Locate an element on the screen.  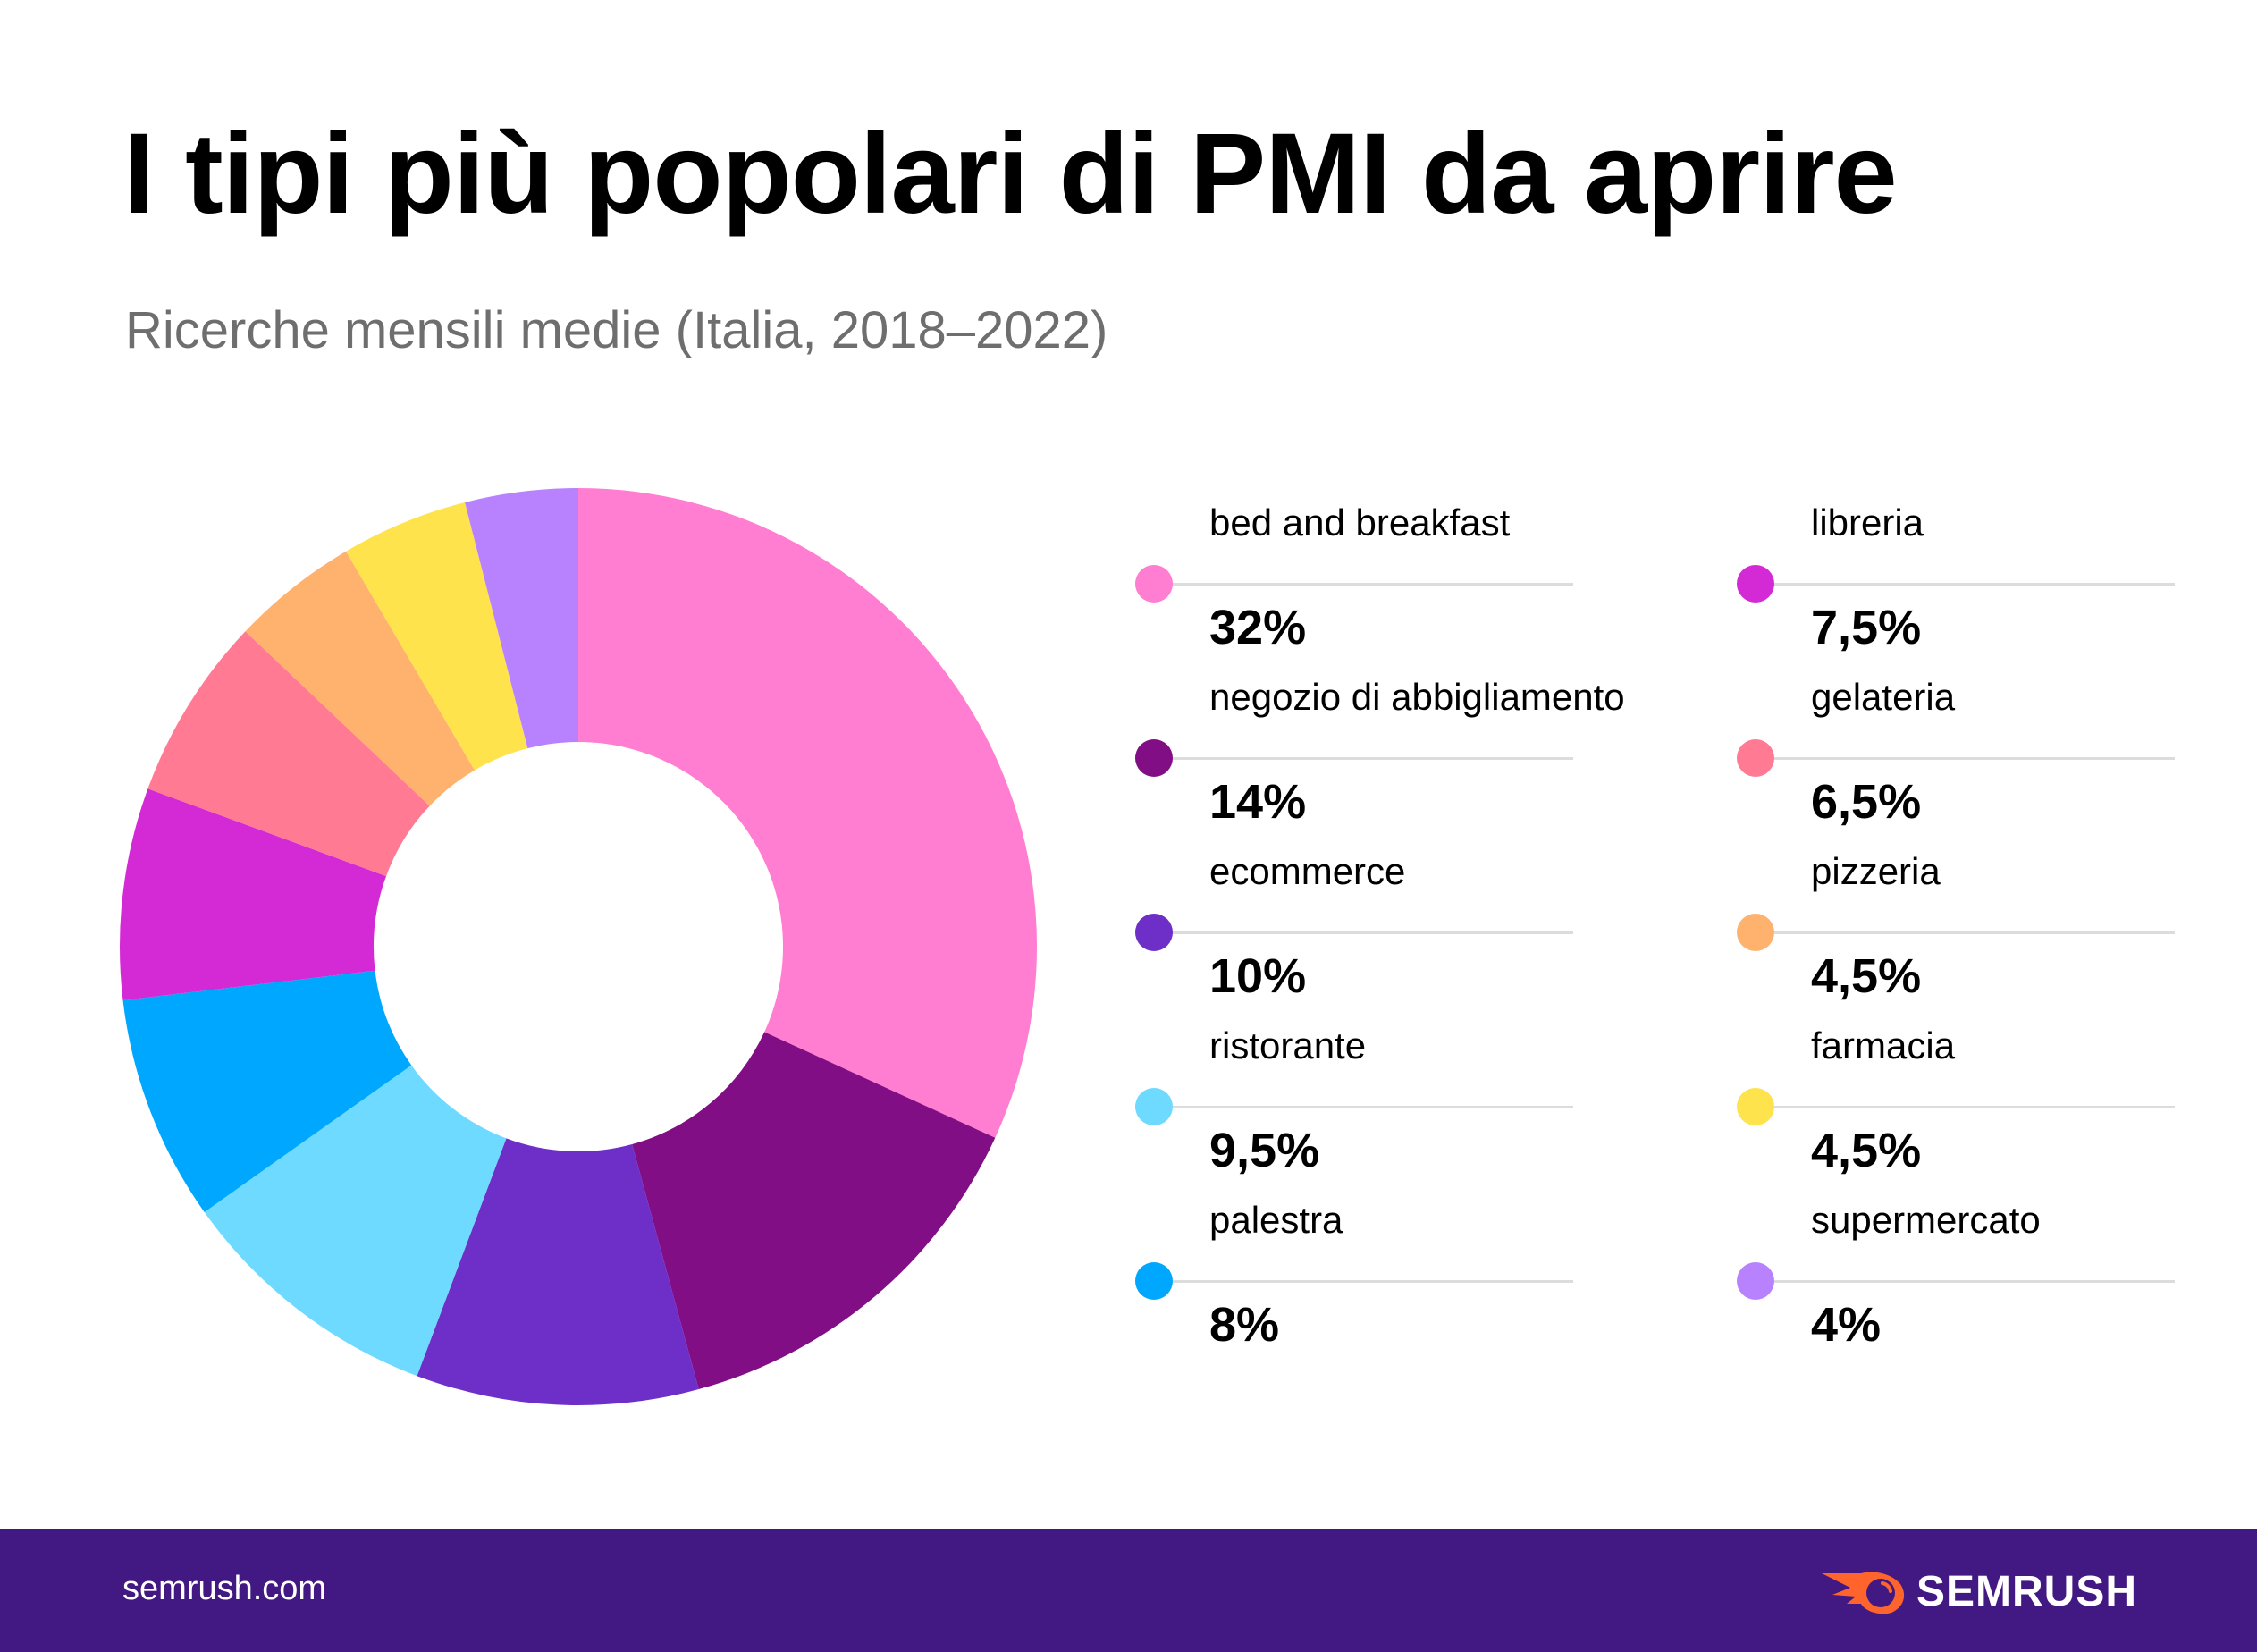
donut-slice-negozio-di-abbigliamento is located at coordinates (814, 1210).